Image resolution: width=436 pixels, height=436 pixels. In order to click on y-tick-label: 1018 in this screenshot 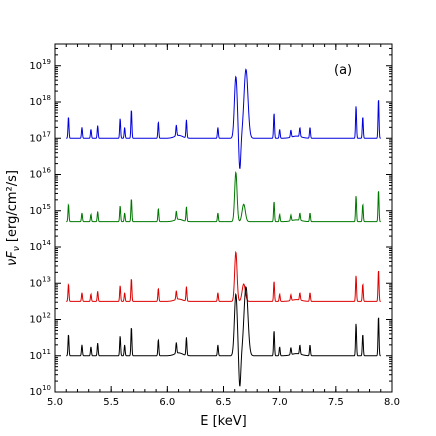, I will do `click(40, 101)`.